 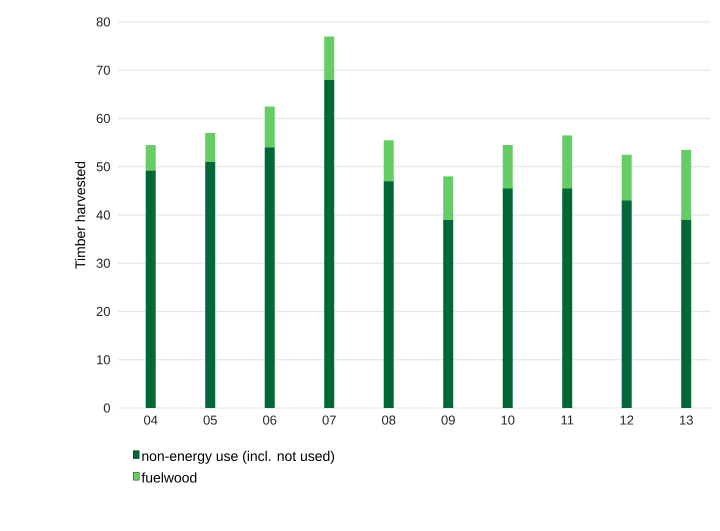 I want to click on x-tick-label: 05, so click(x=210, y=420).